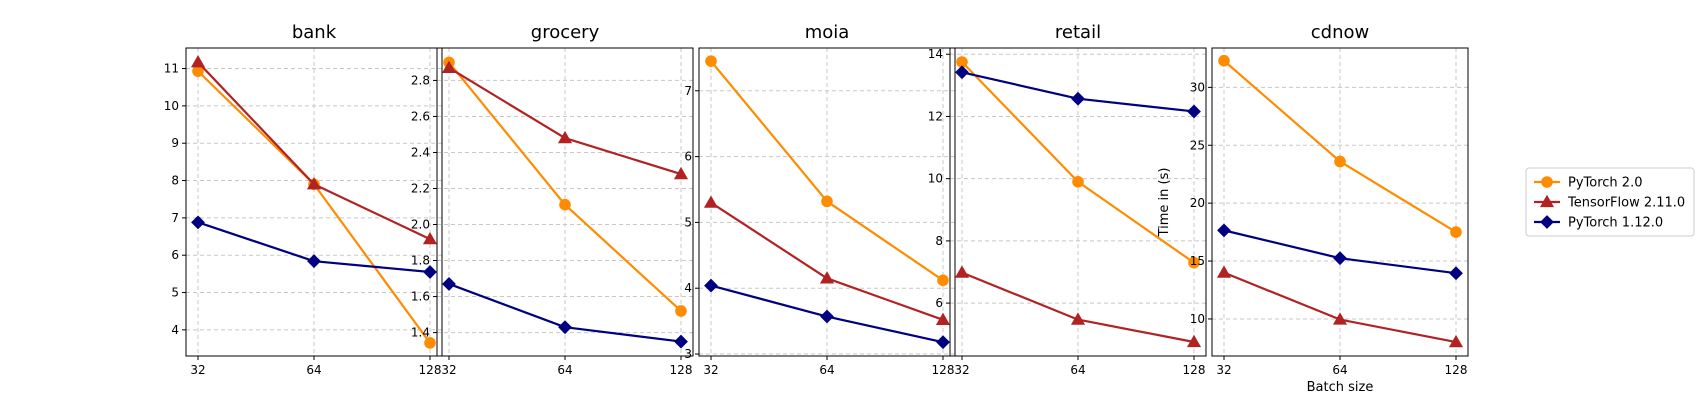 The image size is (1700, 400). What do you see at coordinates (1605, 183) in the screenshot?
I see `legend-entry-label: PyTorch 2.0` at bounding box center [1605, 183].